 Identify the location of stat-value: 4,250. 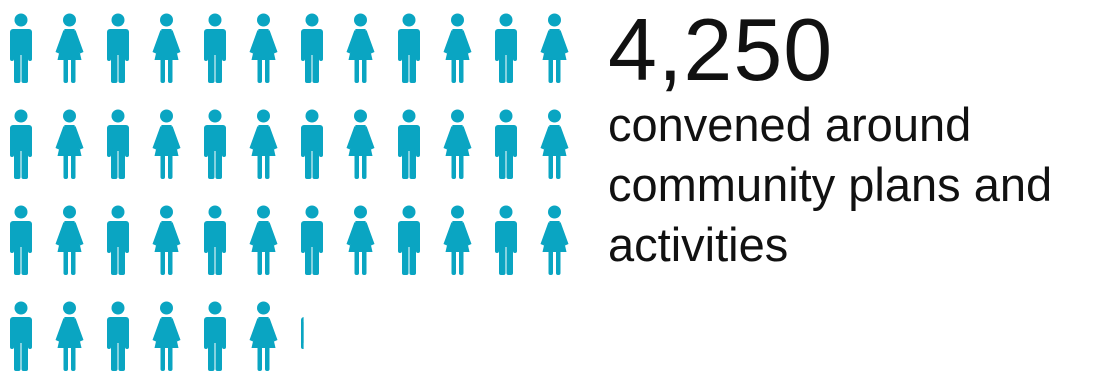
(720, 50).